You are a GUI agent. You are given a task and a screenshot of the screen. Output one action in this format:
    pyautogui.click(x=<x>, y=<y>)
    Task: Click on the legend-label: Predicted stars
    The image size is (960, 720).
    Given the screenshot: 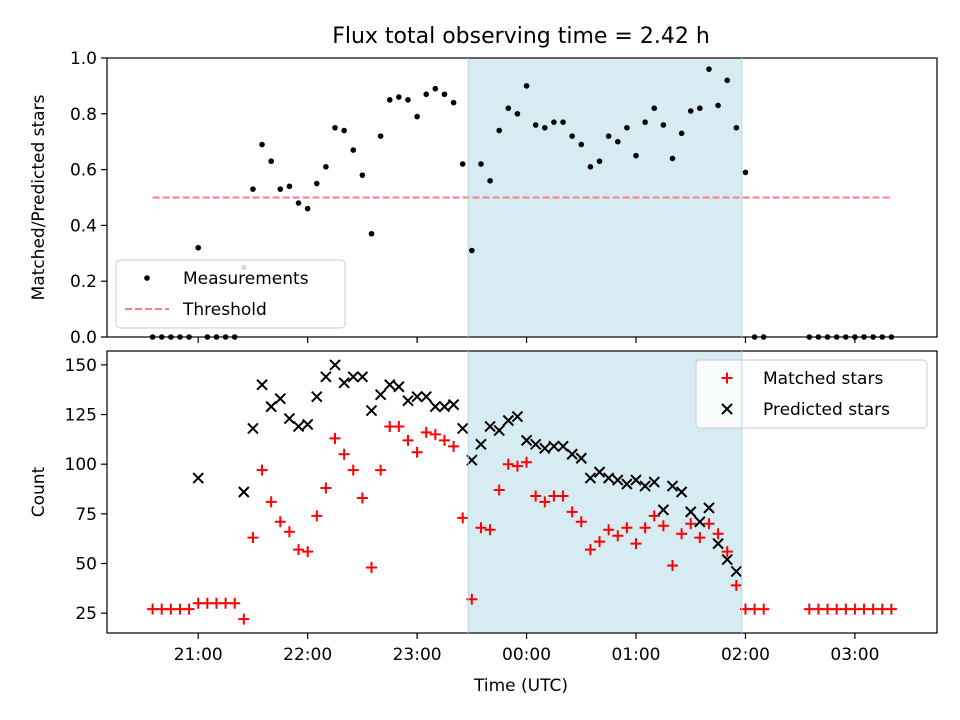 What is the action you would take?
    pyautogui.click(x=826, y=410)
    